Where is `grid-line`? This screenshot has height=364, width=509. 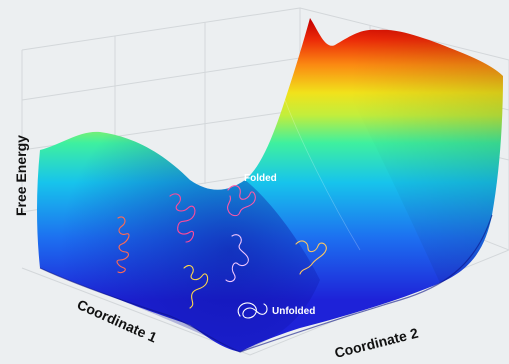 grid-line is located at coordinates (161, 79).